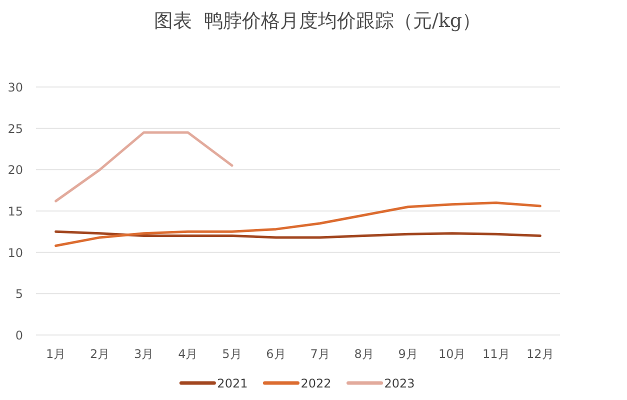 Image resolution: width=627 pixels, height=400 pixels. Describe the element at coordinates (232, 383) in the screenshot. I see `legend-label: 2021` at that location.